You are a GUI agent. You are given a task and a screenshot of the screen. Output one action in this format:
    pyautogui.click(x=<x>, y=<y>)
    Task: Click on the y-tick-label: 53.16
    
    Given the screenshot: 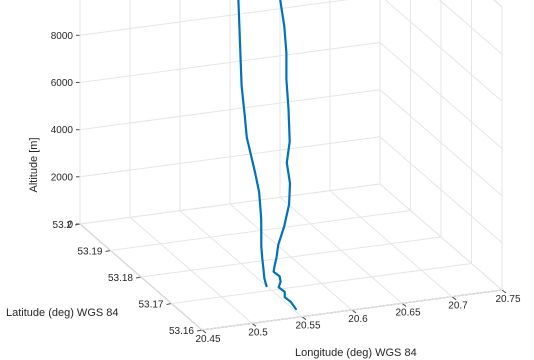 What is the action you would take?
    pyautogui.click(x=181, y=331)
    